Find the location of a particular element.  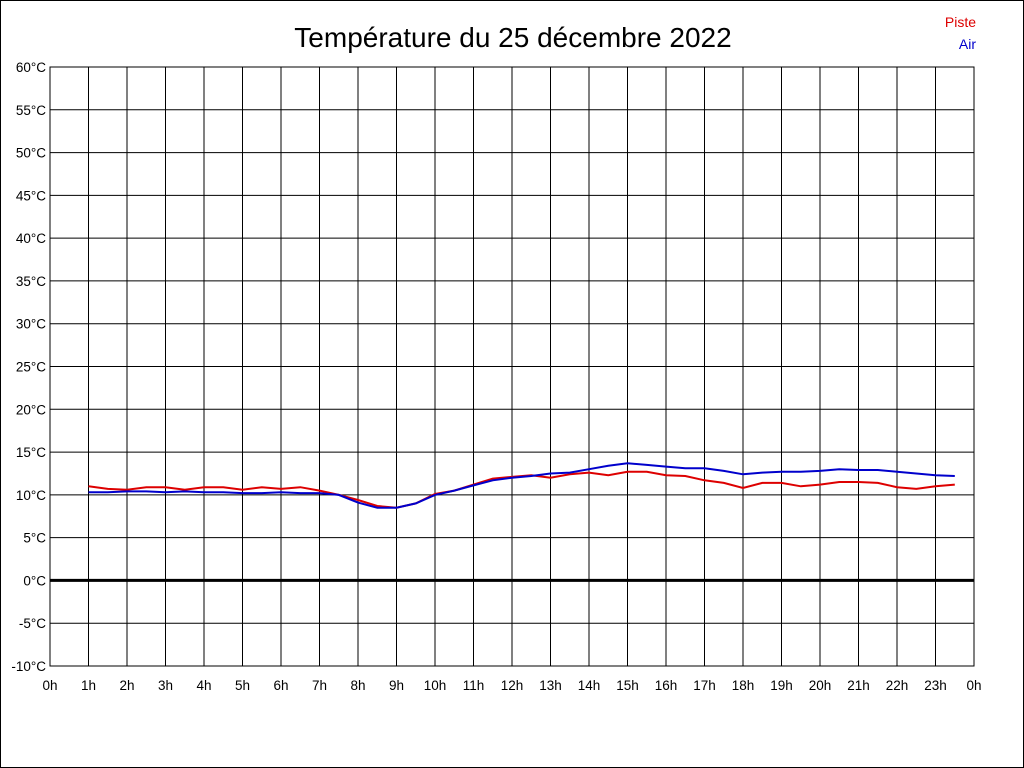

chart-title: Température du 25 décembre 2022 is located at coordinates (512, 37).